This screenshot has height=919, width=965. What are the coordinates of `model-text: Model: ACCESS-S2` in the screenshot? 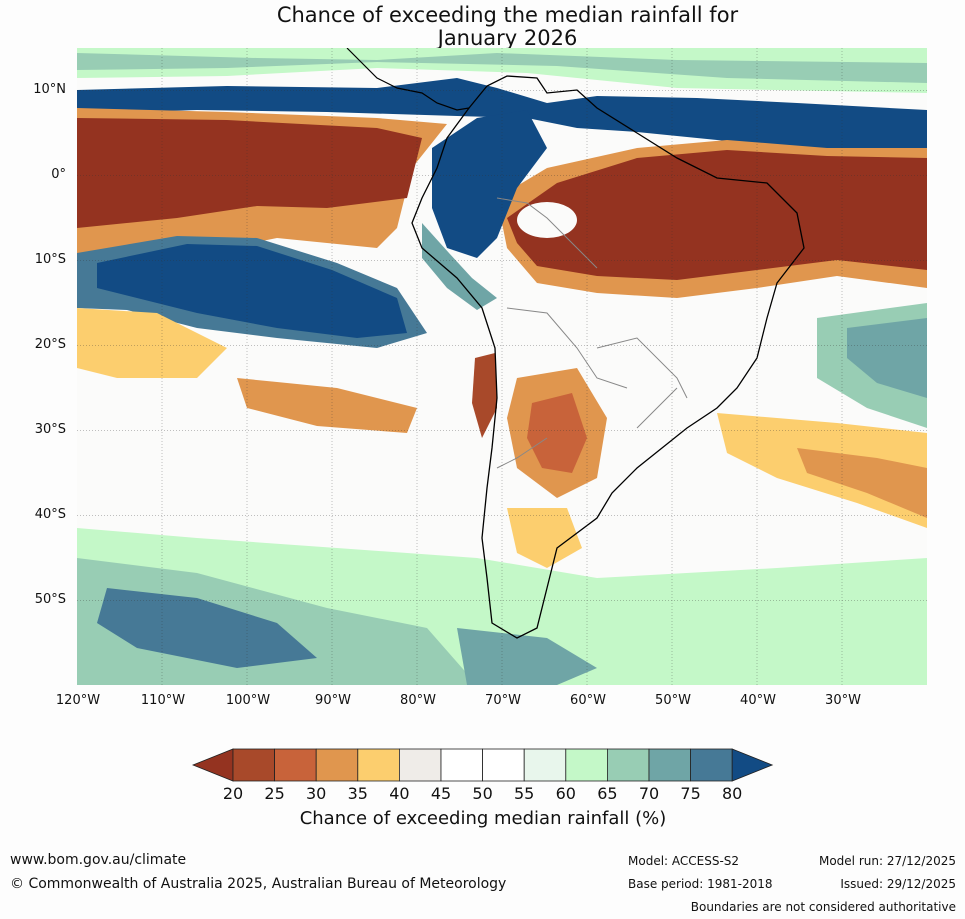 It's located at (684, 861).